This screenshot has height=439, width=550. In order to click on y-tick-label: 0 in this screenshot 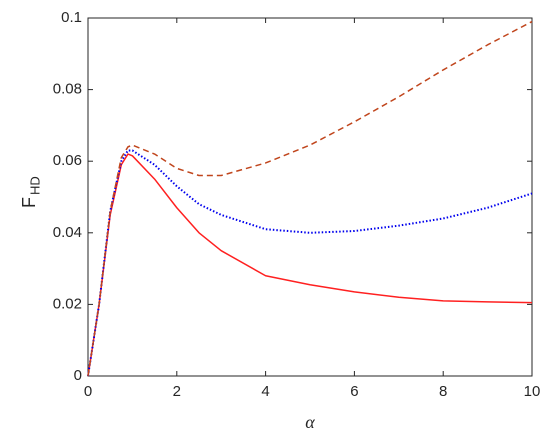, I will do `click(78, 375)`.